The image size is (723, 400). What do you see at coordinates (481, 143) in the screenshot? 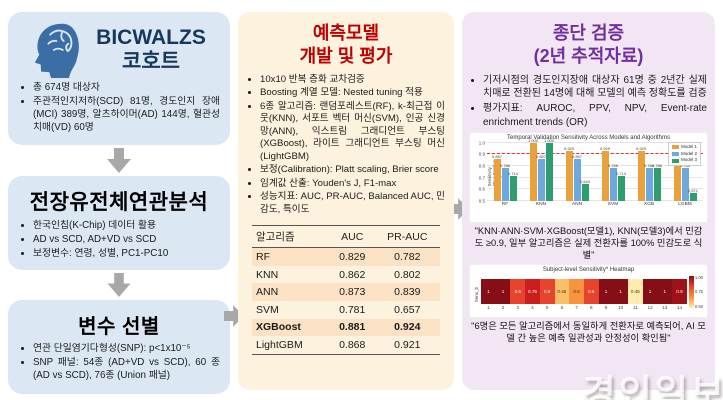
I see `y-axis-tick: 1.0` at bounding box center [481, 143].